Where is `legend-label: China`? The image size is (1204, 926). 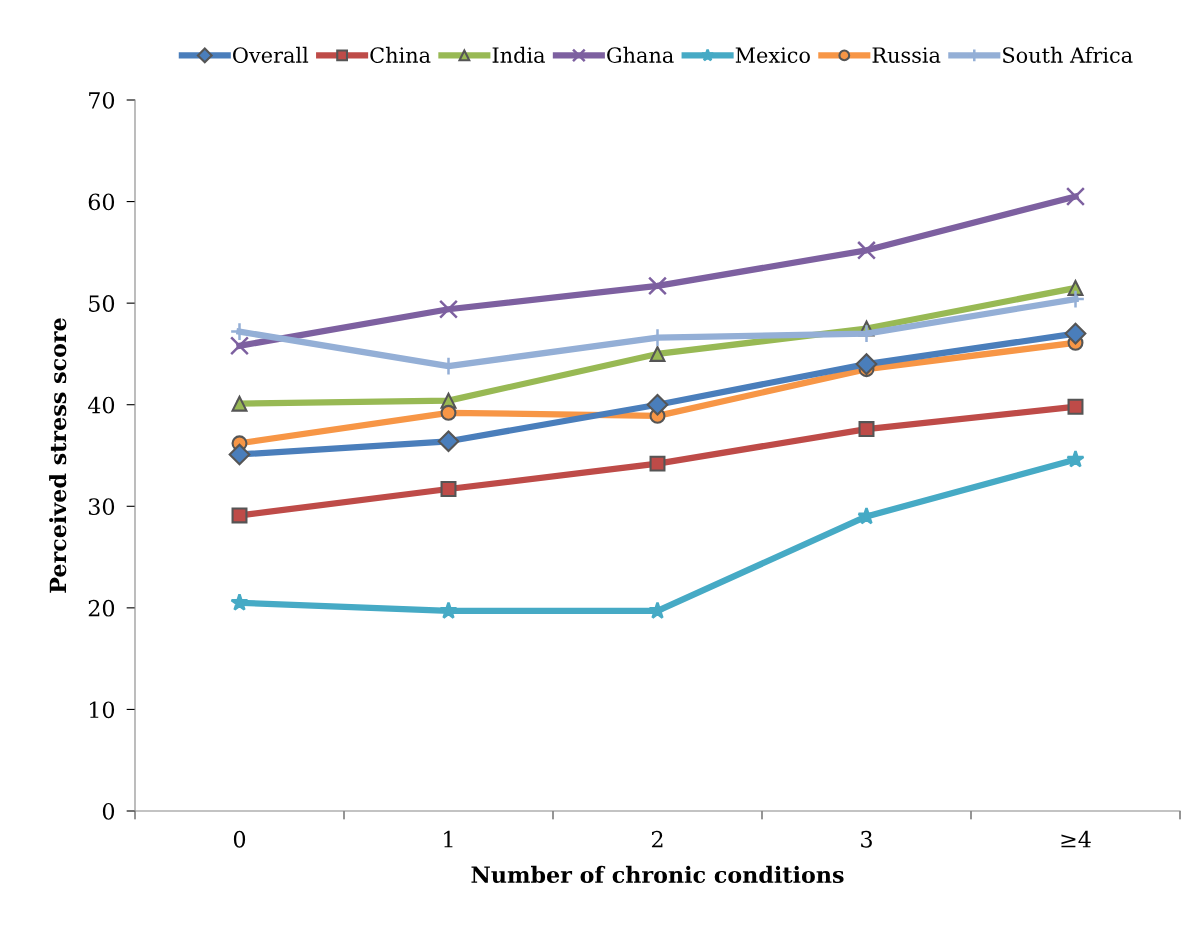
legend-label: China is located at coordinates (400, 54).